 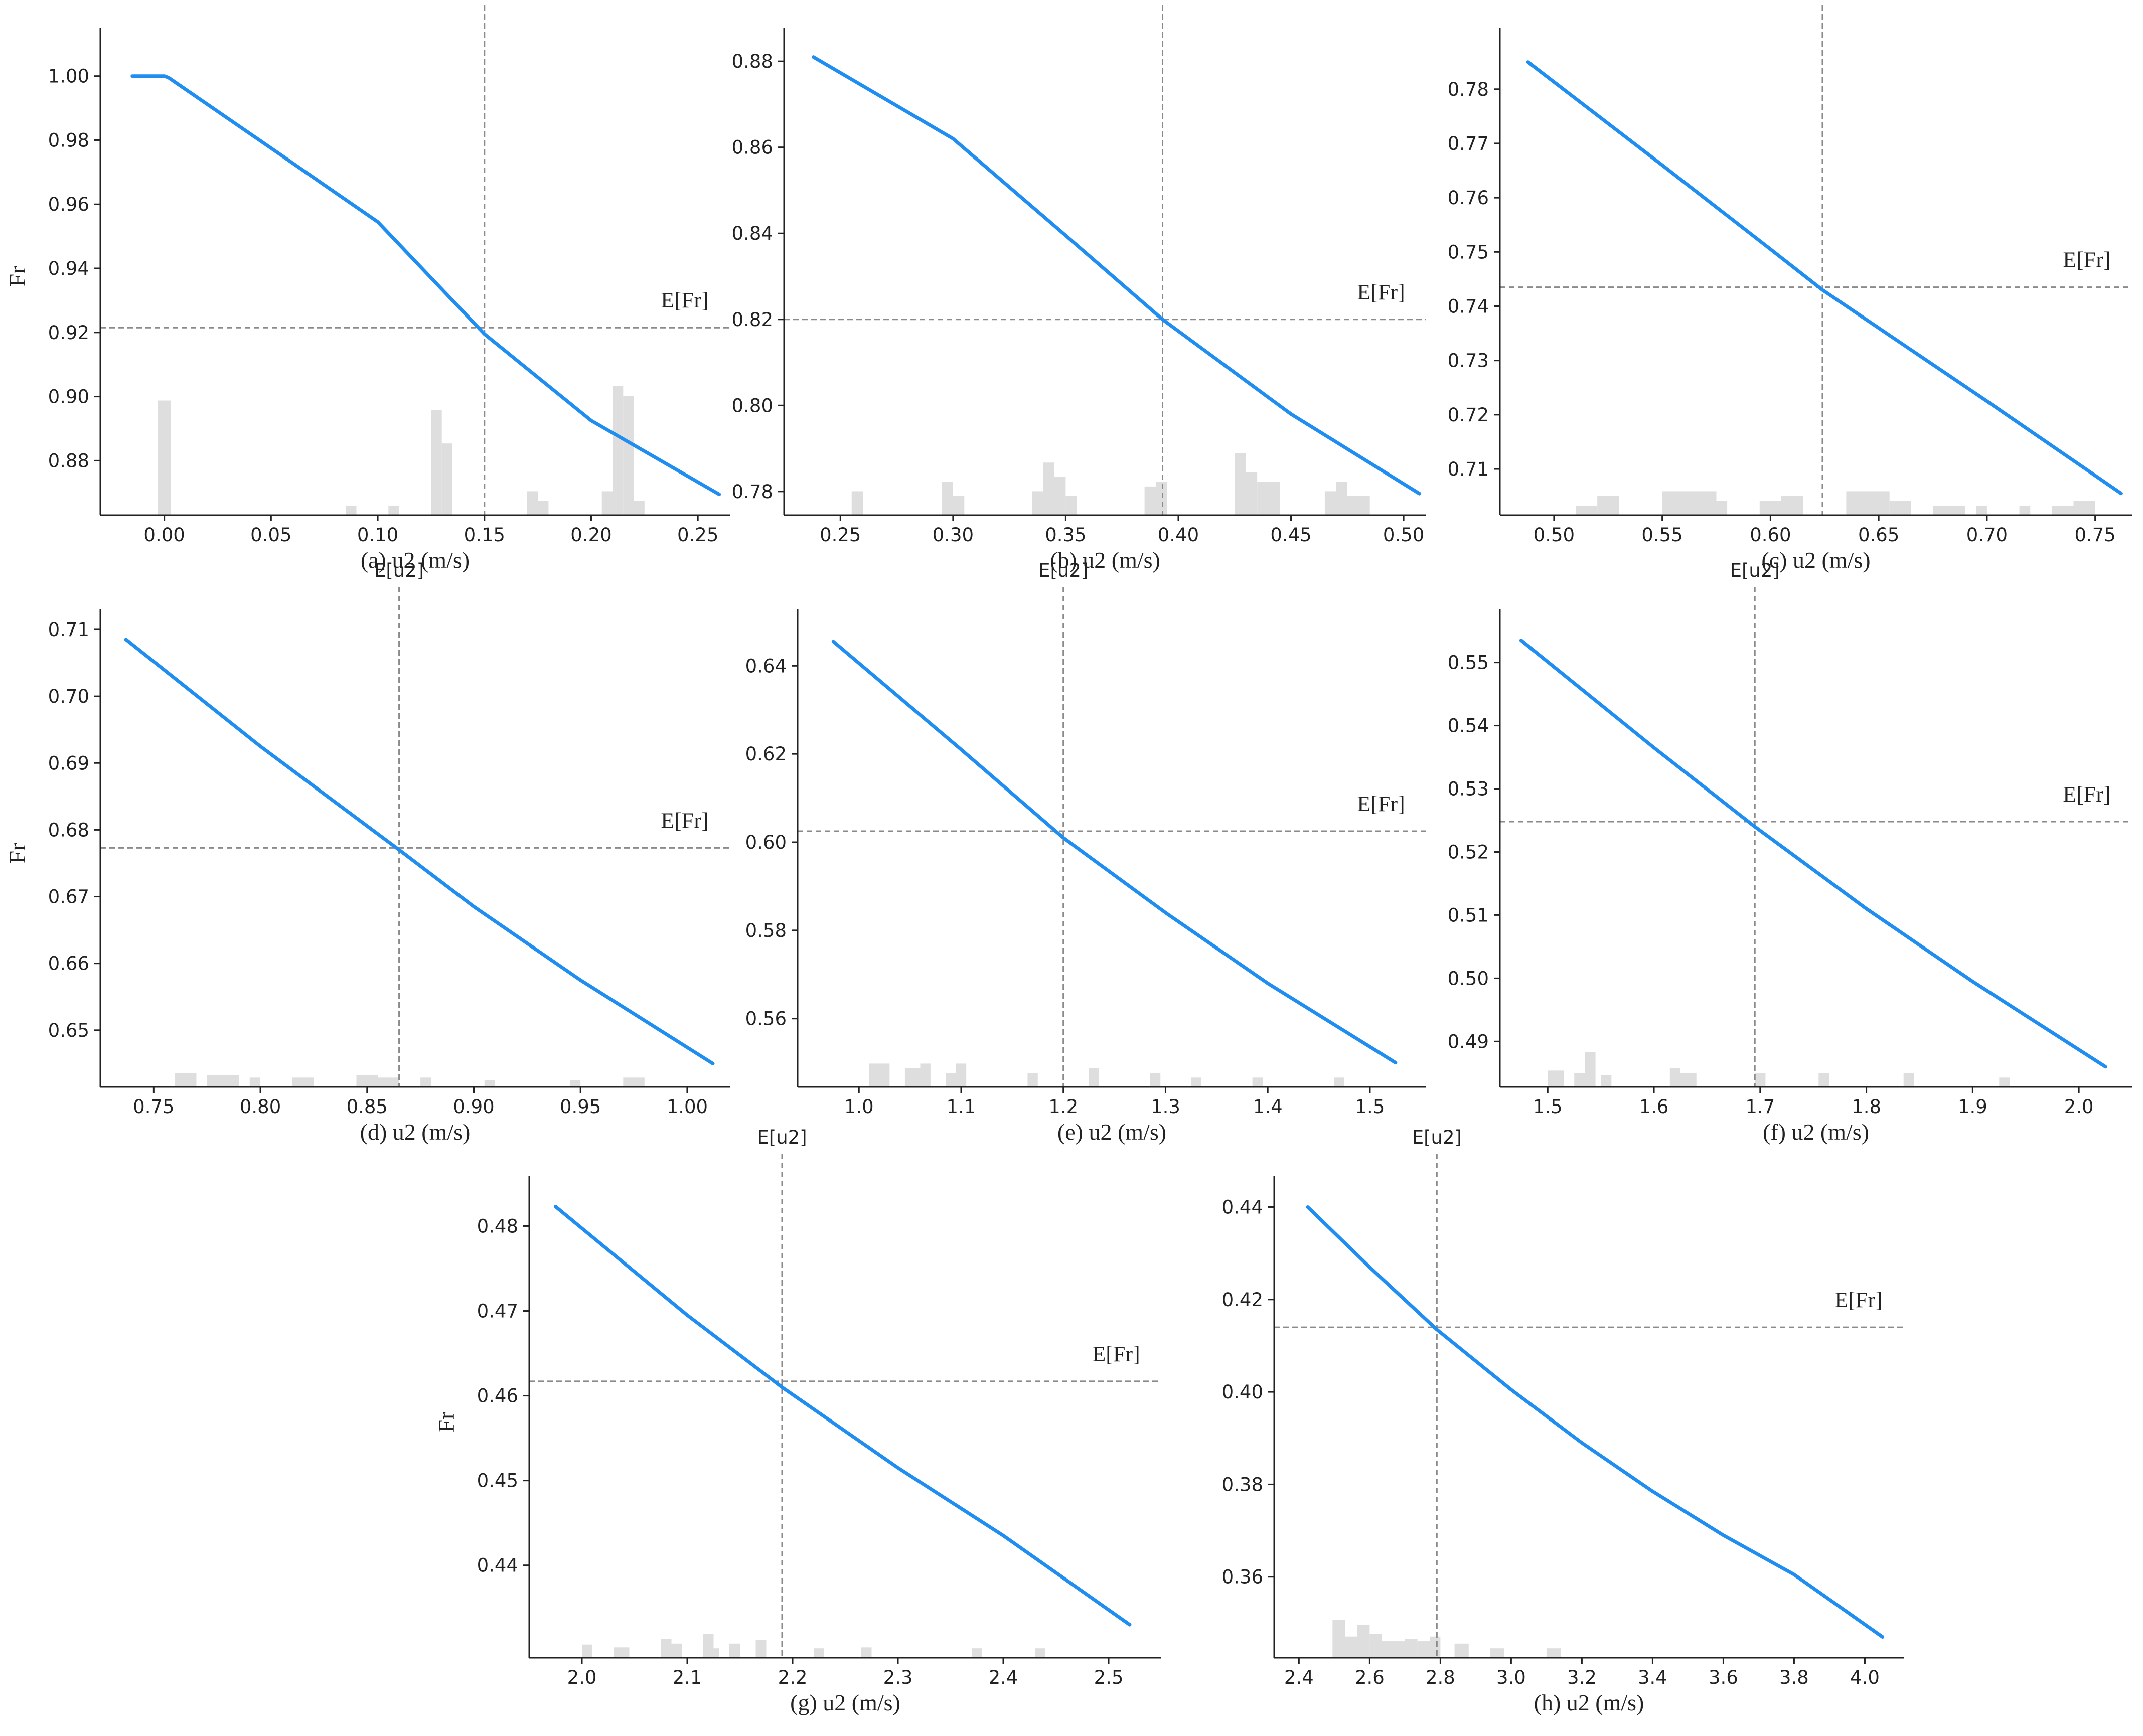 I want to click on y-tick-label: 0.78, so click(x=752, y=492).